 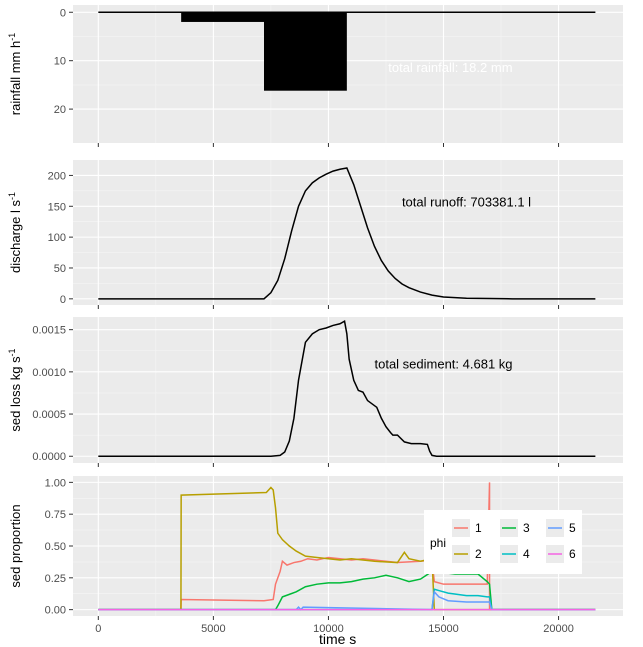 What do you see at coordinates (466, 201) in the screenshot?
I see `discharge-annotation: total runoff: 703381.1 l` at bounding box center [466, 201].